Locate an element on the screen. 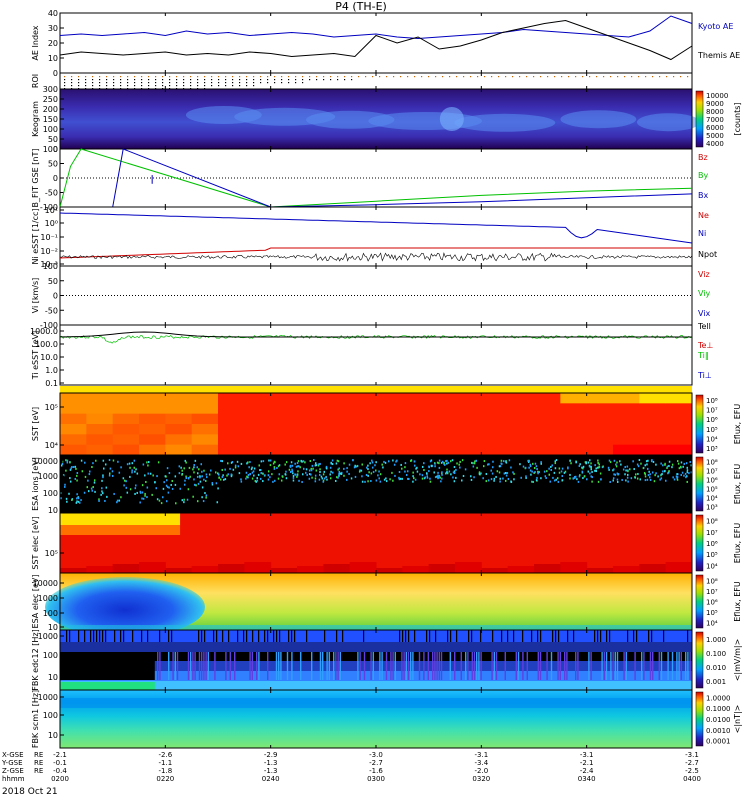 The height and width of the screenshot is (800, 750). esa_i-colorbar-tick: 10⁷ is located at coordinates (712, 472).